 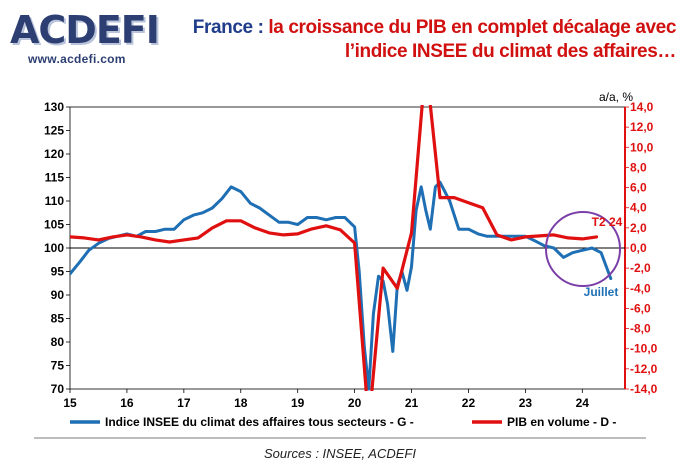 I want to click on logo-url: www.acdefi.com, so click(x=77, y=59).